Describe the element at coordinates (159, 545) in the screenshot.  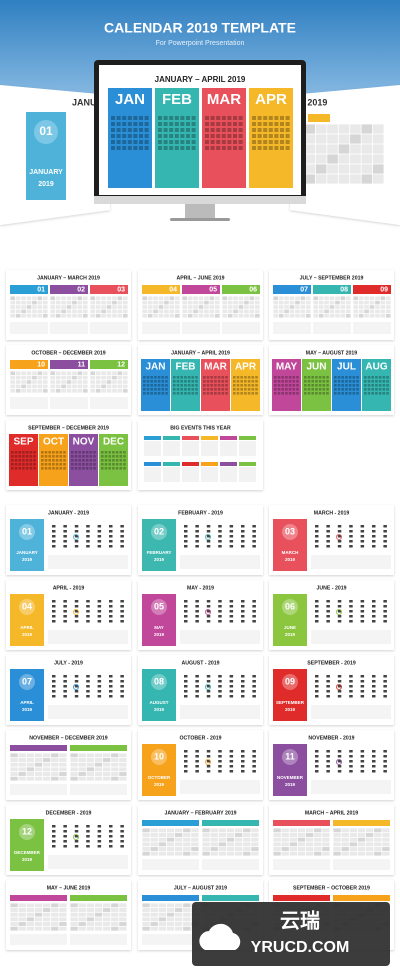
I see `month-block` at that location.